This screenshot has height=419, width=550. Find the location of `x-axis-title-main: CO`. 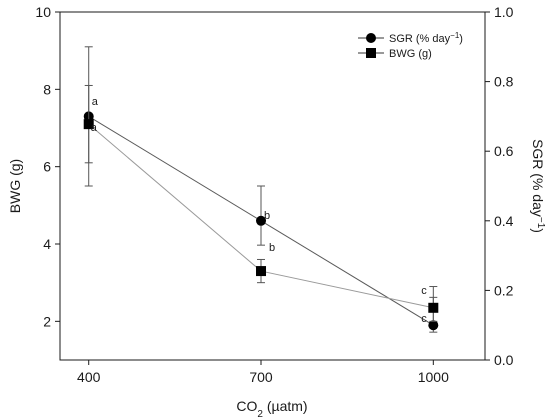

x-axis-title-main: CO is located at coordinates (246, 406).